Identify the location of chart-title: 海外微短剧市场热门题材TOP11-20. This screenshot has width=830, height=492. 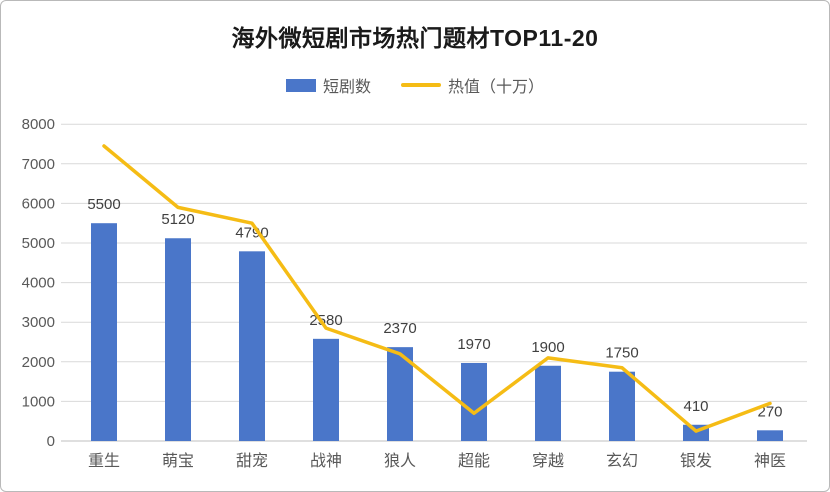
(415, 38).